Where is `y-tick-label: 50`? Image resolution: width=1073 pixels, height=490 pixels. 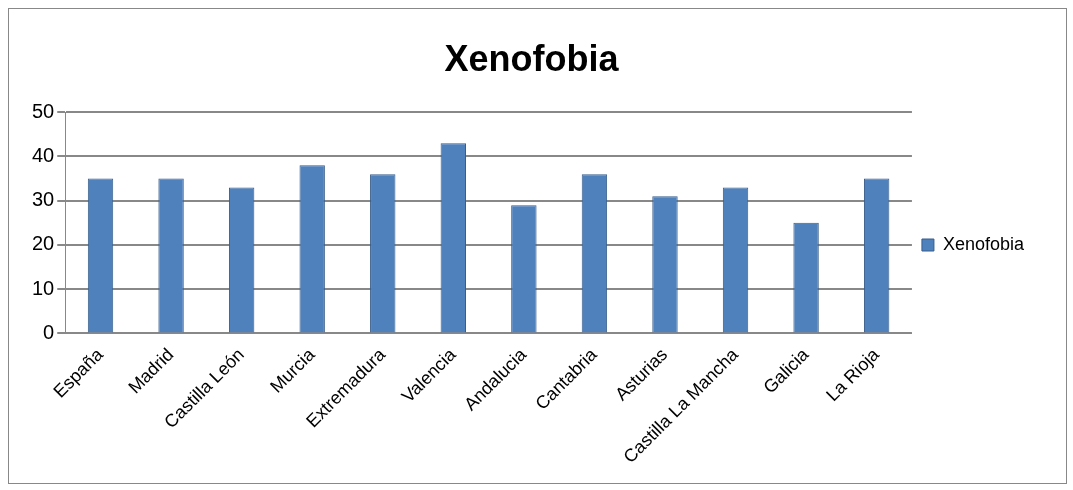 y-tick-label: 50 is located at coordinates (43, 110).